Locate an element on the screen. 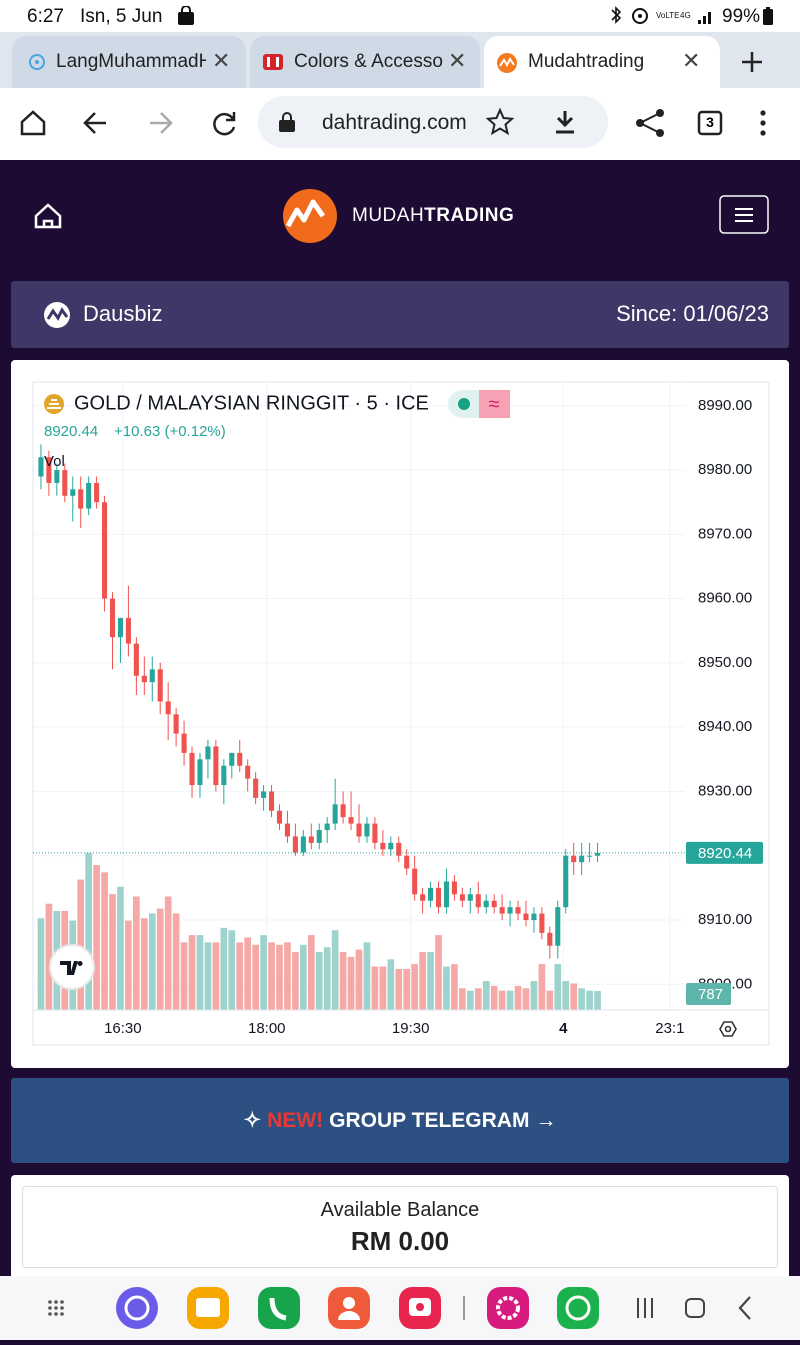  balance-label: Available Balance is located at coordinates (400, 1210).